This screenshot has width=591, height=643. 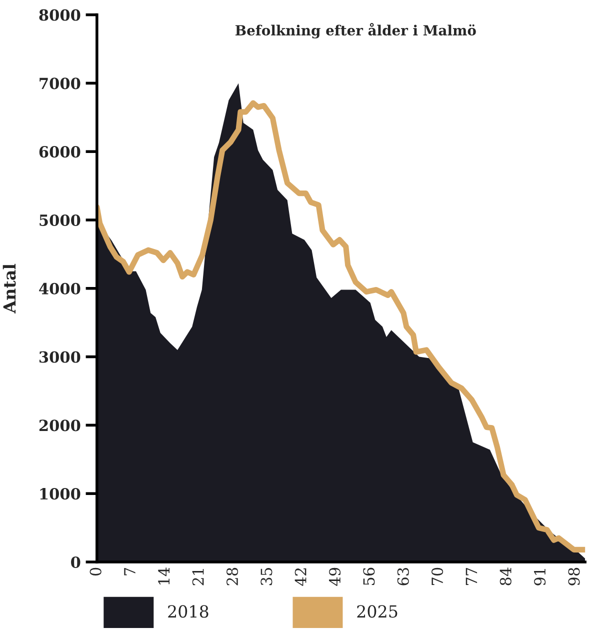 What do you see at coordinates (130, 572) in the screenshot?
I see `x-tick-label: 7` at bounding box center [130, 572].